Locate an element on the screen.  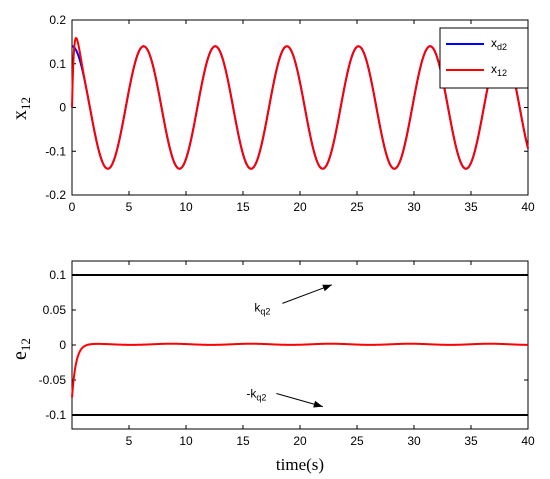
bottom-xlabel: time(s) is located at coordinates (300, 464).